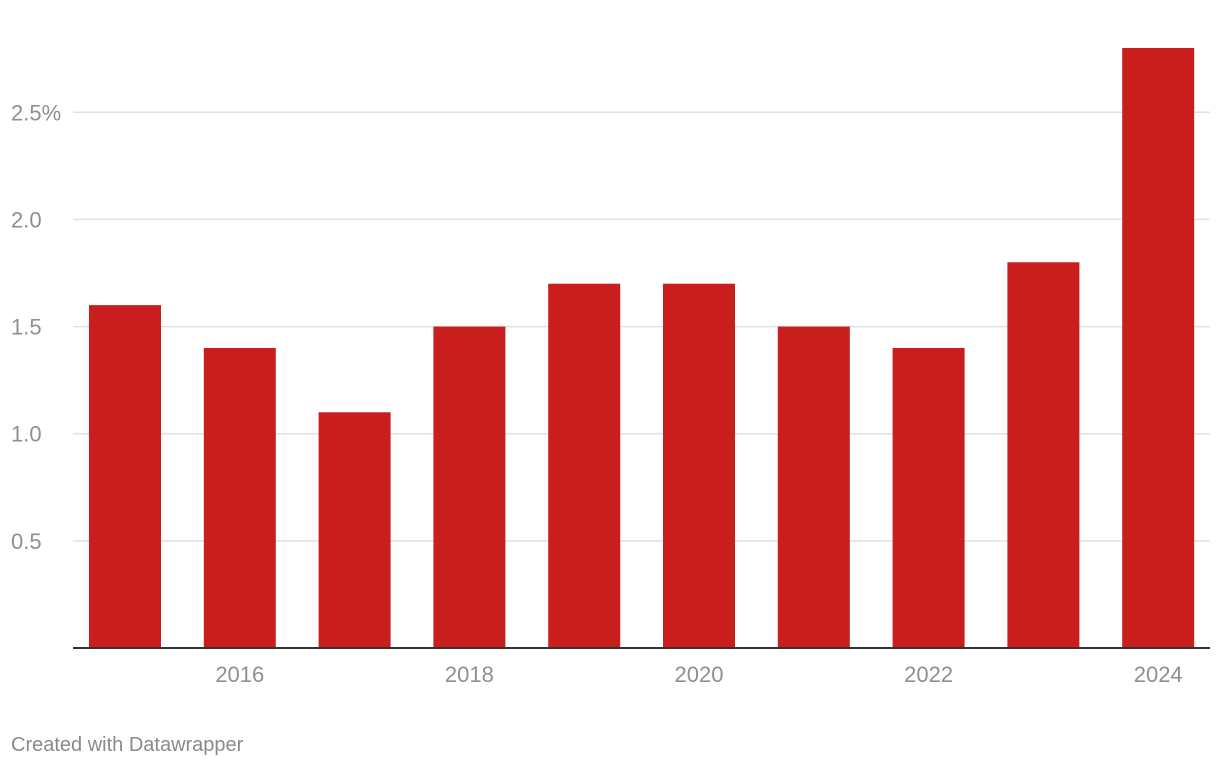 Image resolution: width=1220 pixels, height=770 pixels. What do you see at coordinates (928, 498) in the screenshot?
I see `bar-2022` at bounding box center [928, 498].